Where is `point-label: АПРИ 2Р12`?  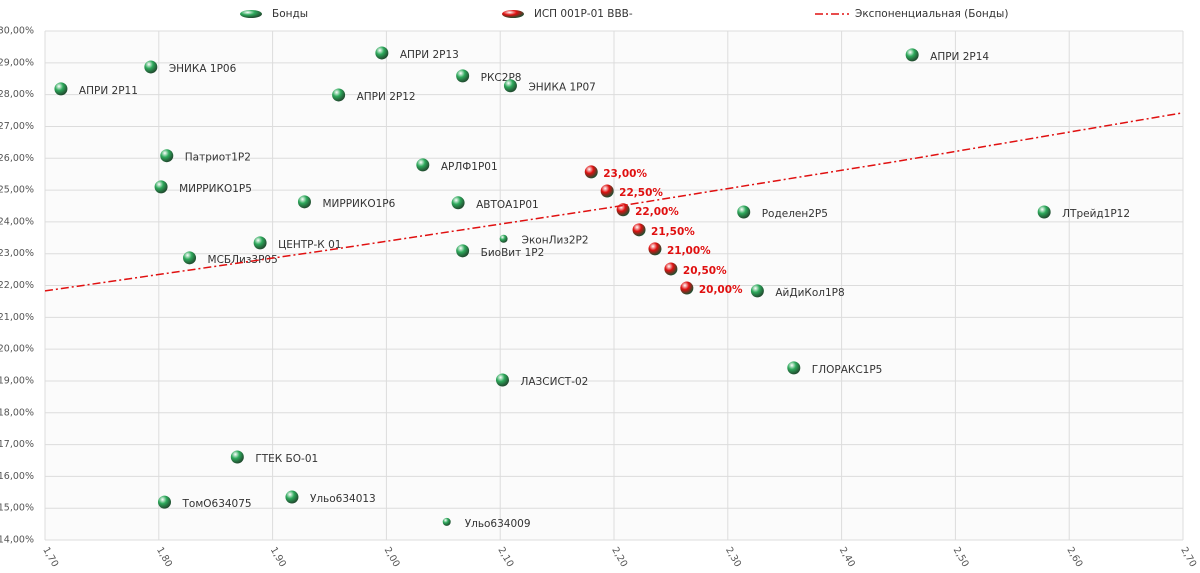
point-label: АПРИ 2Р12 is located at coordinates (386, 97).